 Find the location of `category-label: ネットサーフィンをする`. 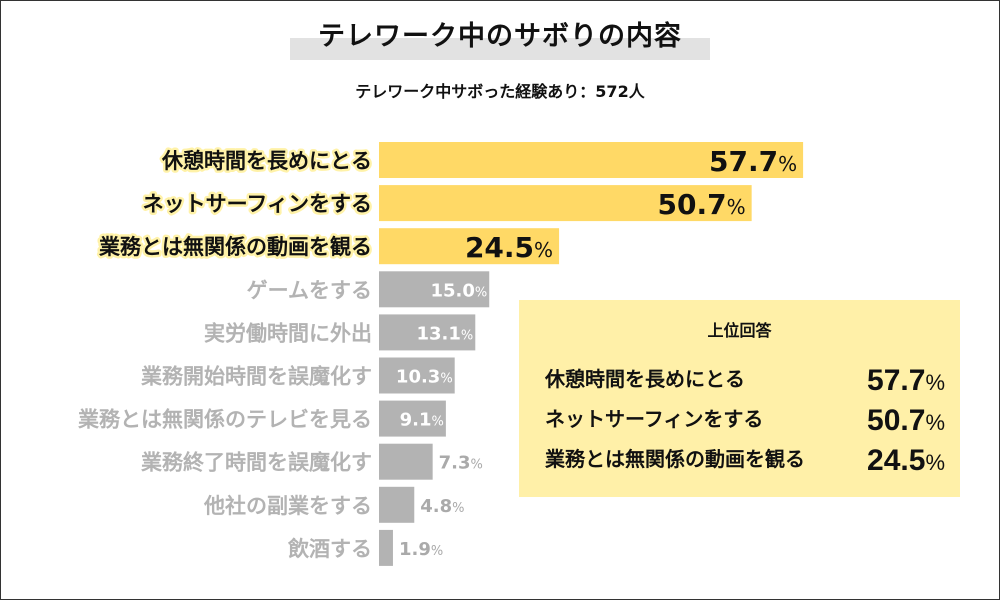

category-label: ネットサーフィンをする is located at coordinates (257, 204).